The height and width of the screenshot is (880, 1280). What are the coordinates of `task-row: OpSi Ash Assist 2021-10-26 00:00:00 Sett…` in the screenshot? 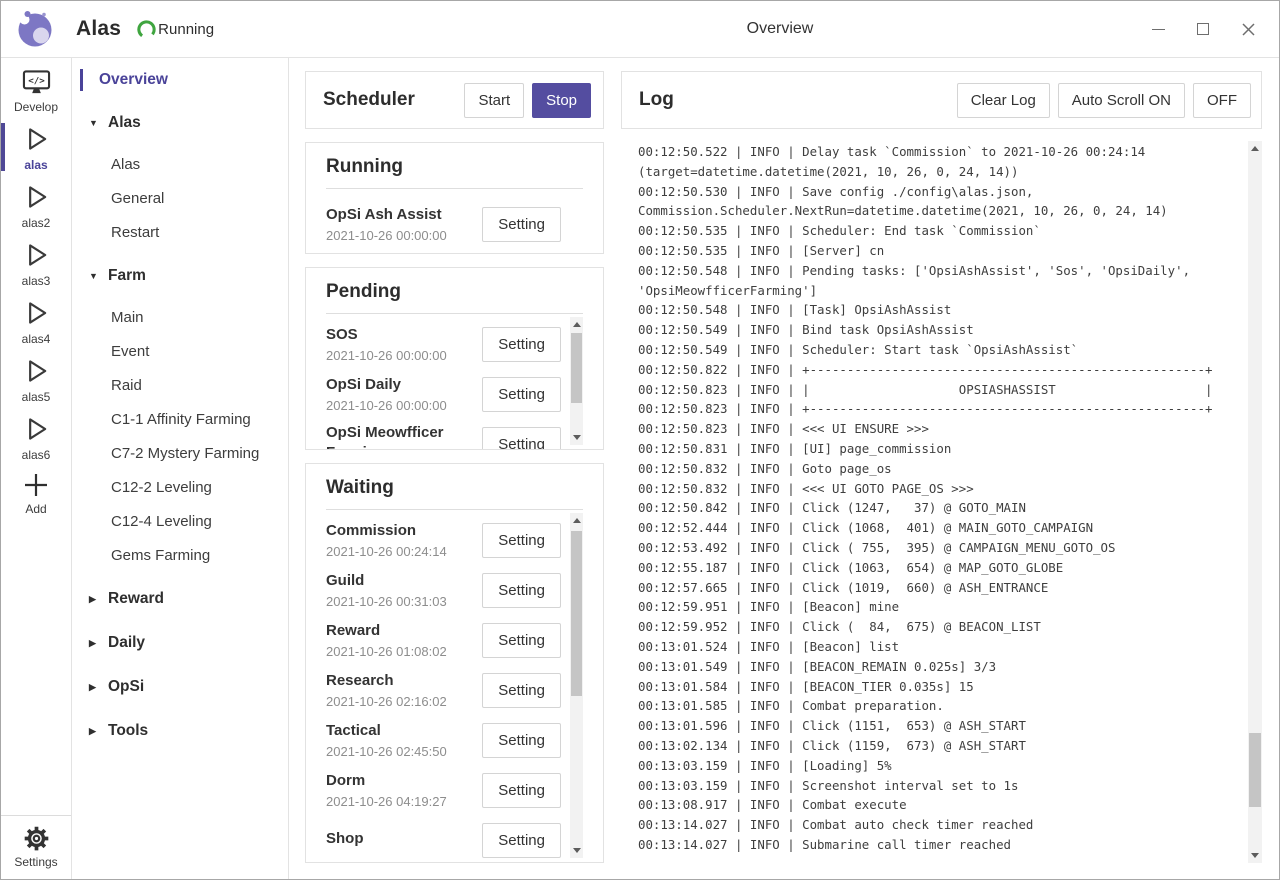 It's located at (443, 223).